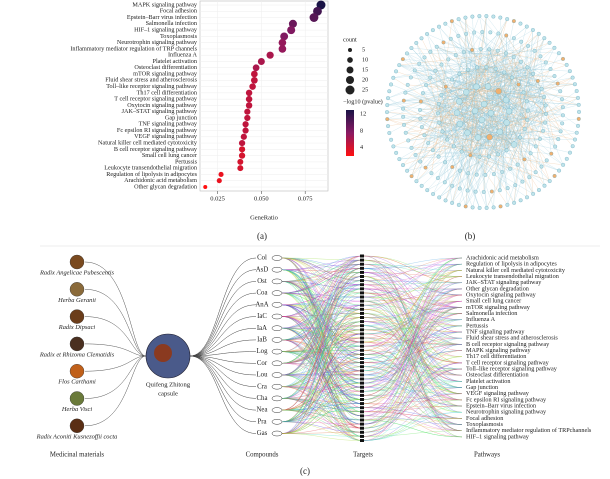  I want to click on pathway-label: MAPK signaling pathway, so click(499, 350).